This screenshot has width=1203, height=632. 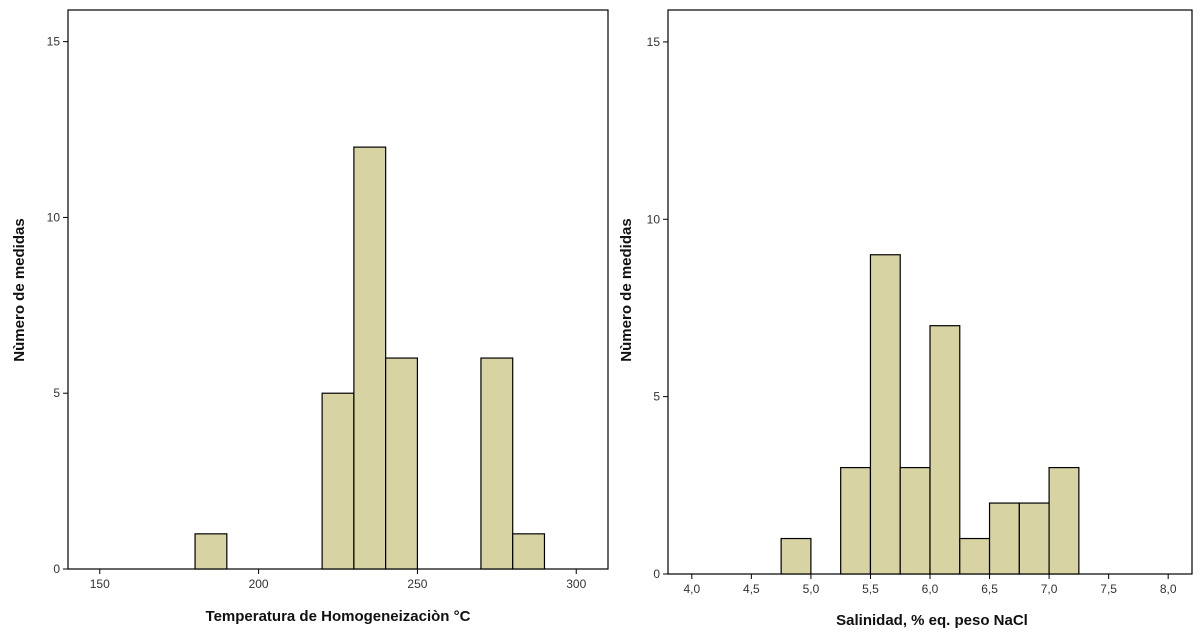 What do you see at coordinates (932, 620) in the screenshot?
I see `salinity-x-axis-title: Salinidad, % eq. peso NaCl` at bounding box center [932, 620].